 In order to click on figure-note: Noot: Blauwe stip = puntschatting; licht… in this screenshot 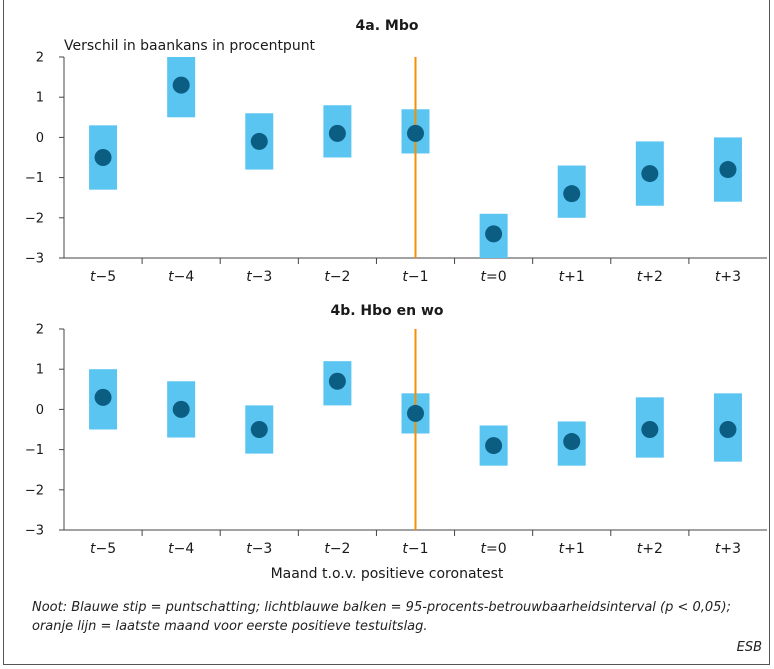, I will do `click(381, 617)`.